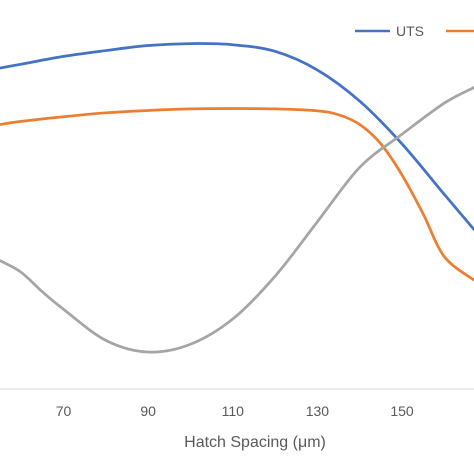 The image size is (474, 474). Describe the element at coordinates (64, 411) in the screenshot. I see `x-tick-label: 70` at that location.